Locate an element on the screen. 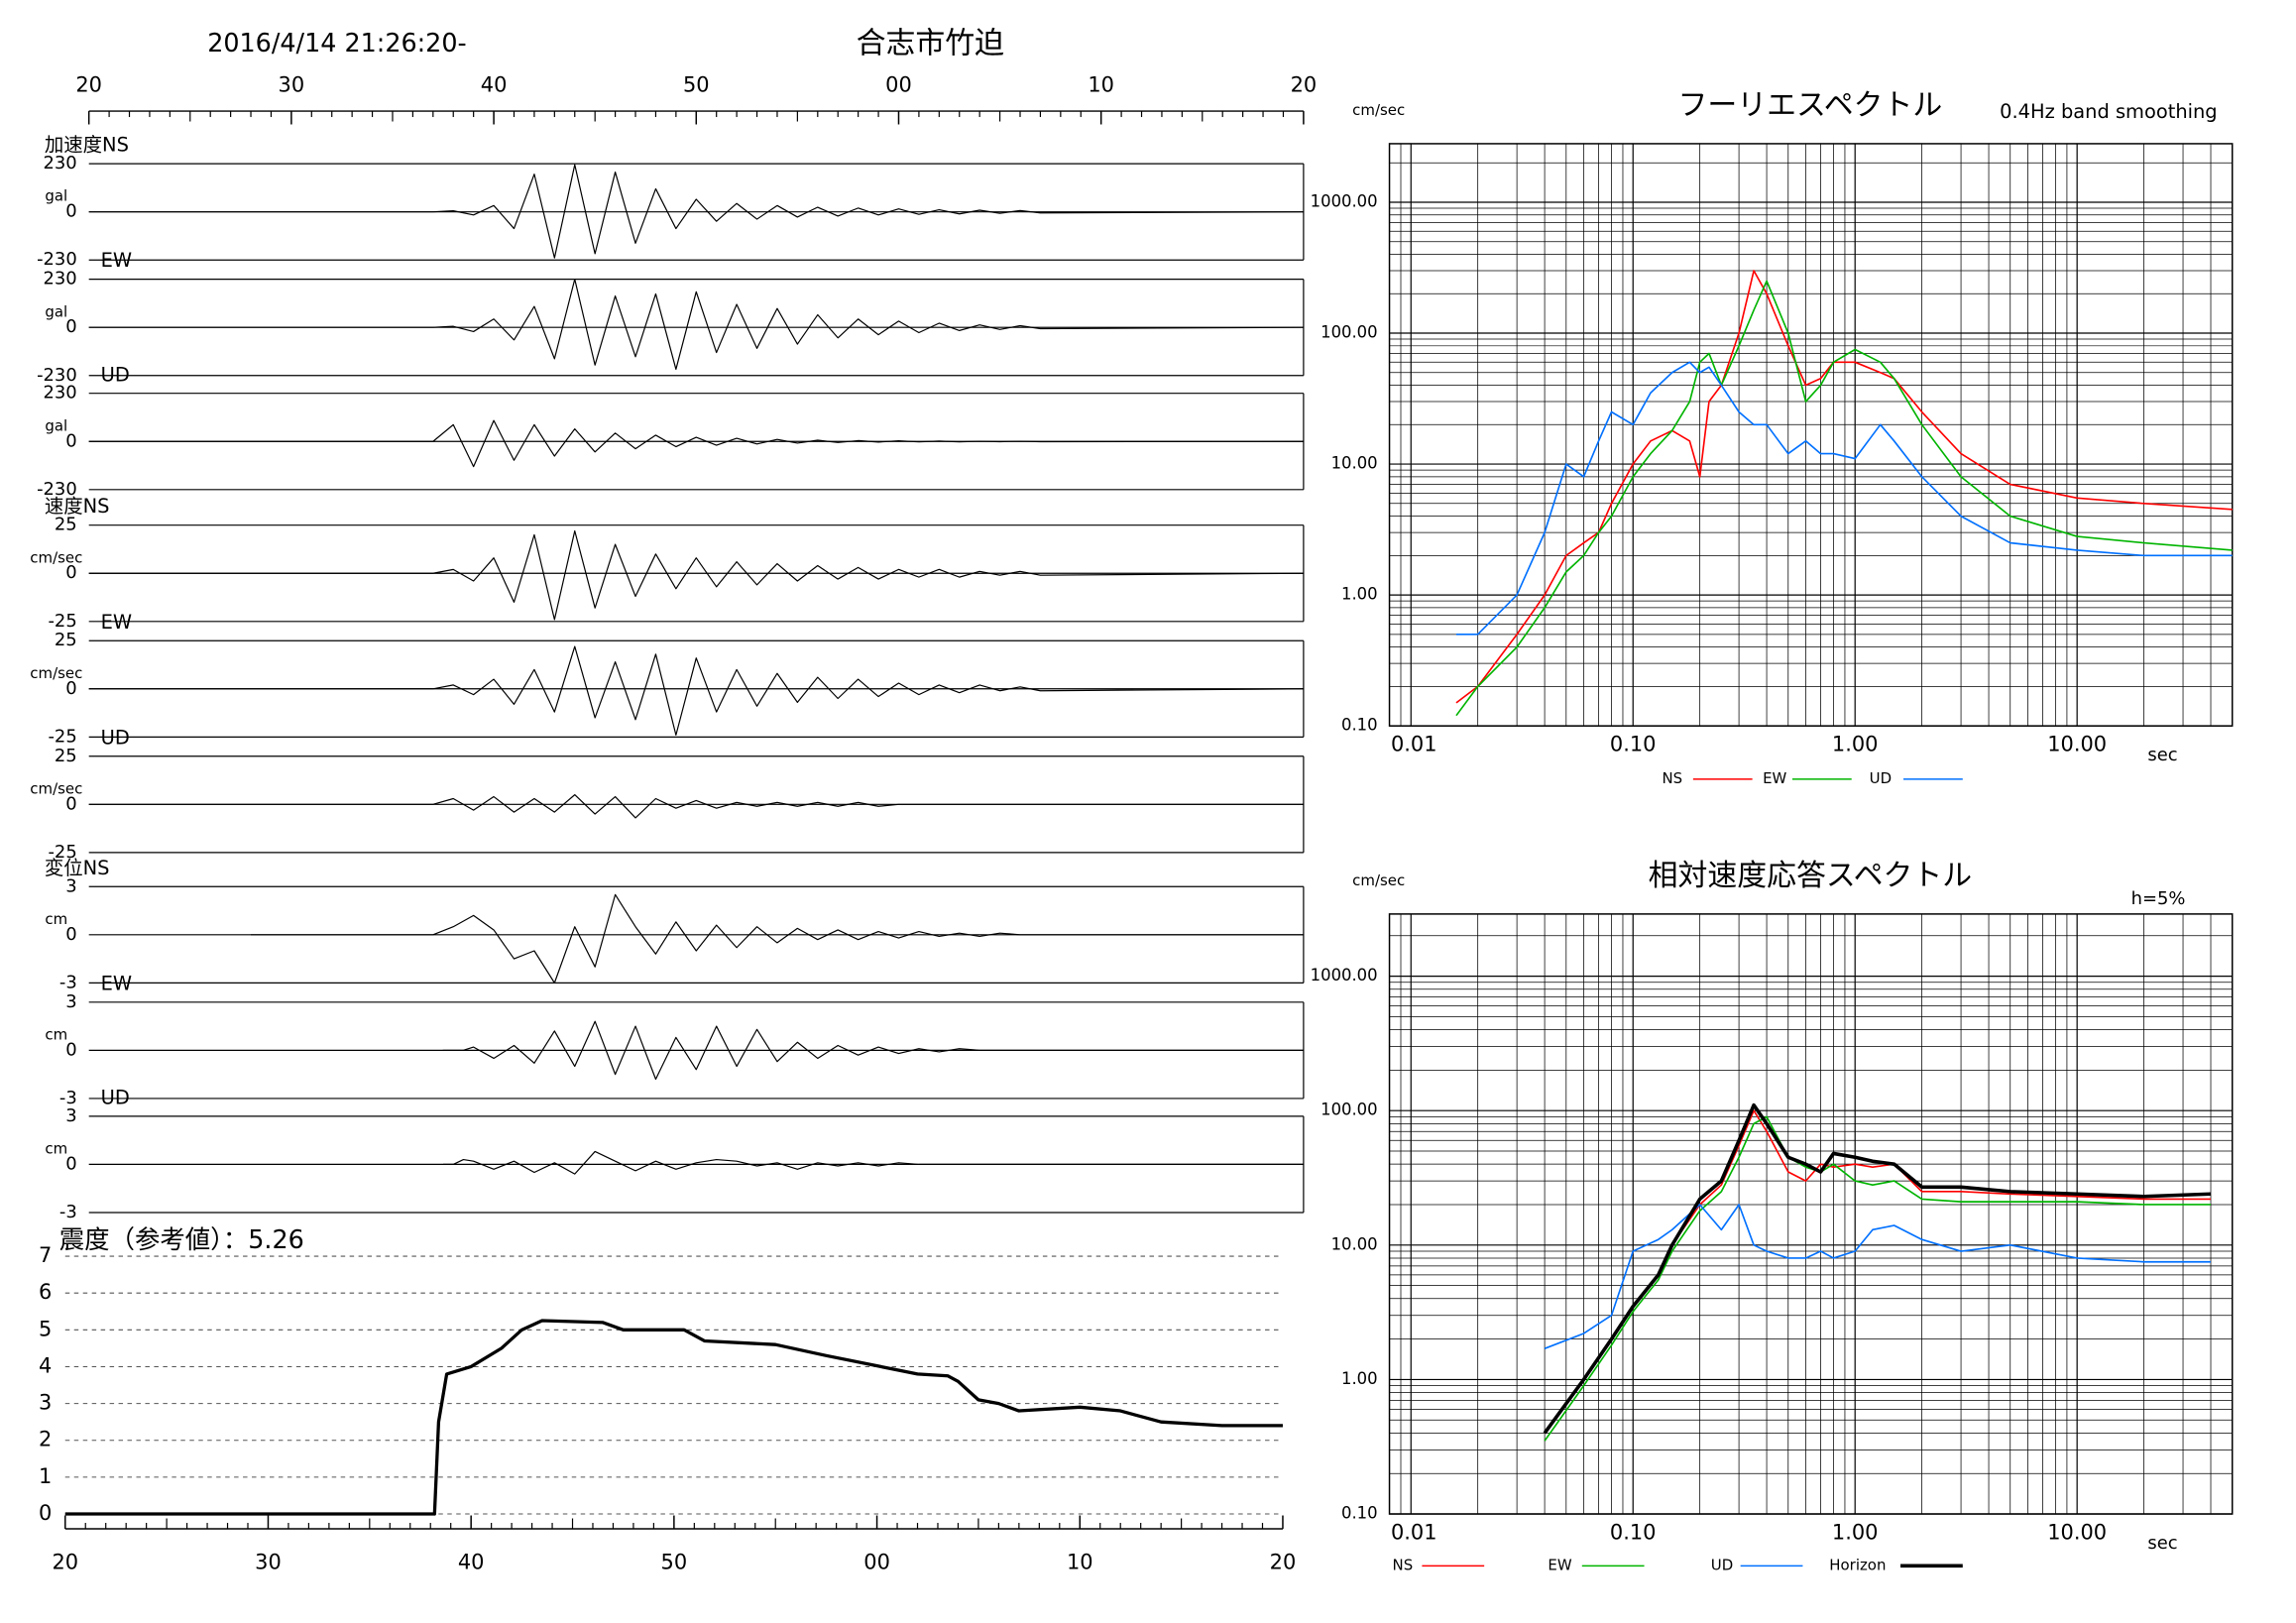 This screenshot has height=1623, width=2296. y-tick-label: 6 is located at coordinates (46, 1292).